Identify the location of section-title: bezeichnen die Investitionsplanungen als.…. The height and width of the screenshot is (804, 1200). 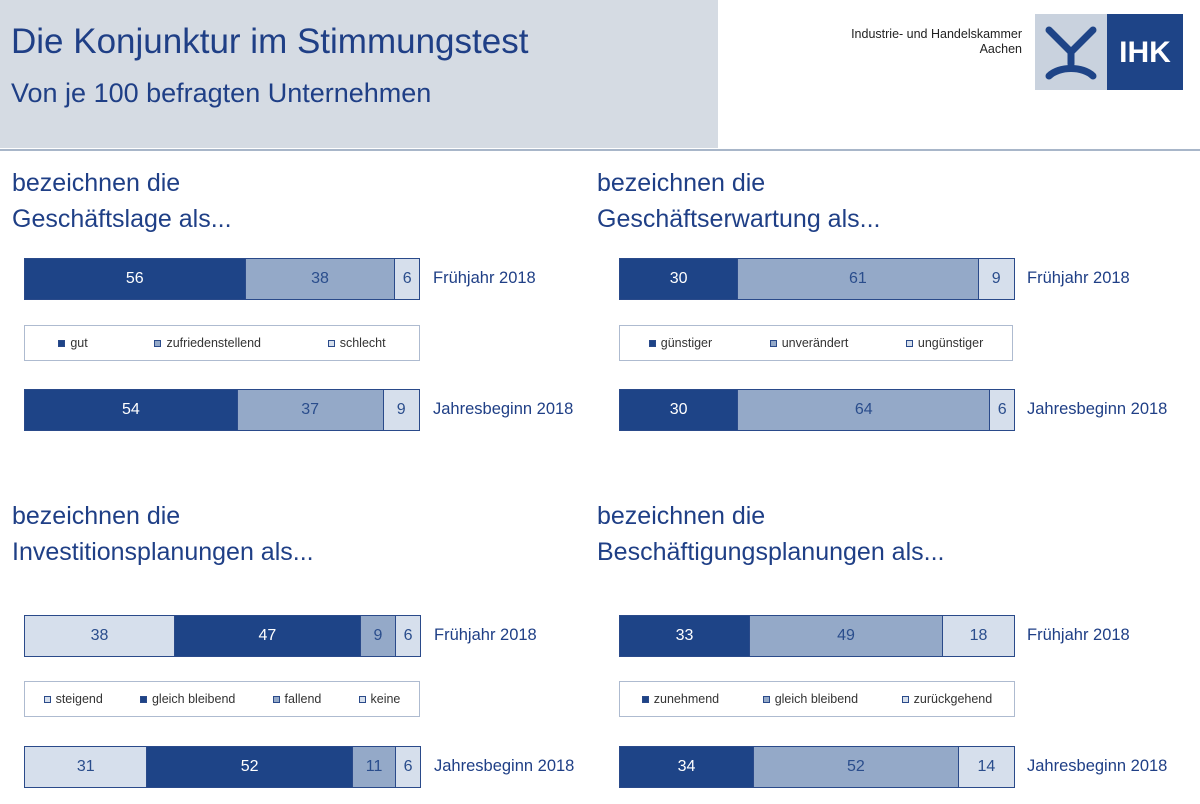
(163, 534).